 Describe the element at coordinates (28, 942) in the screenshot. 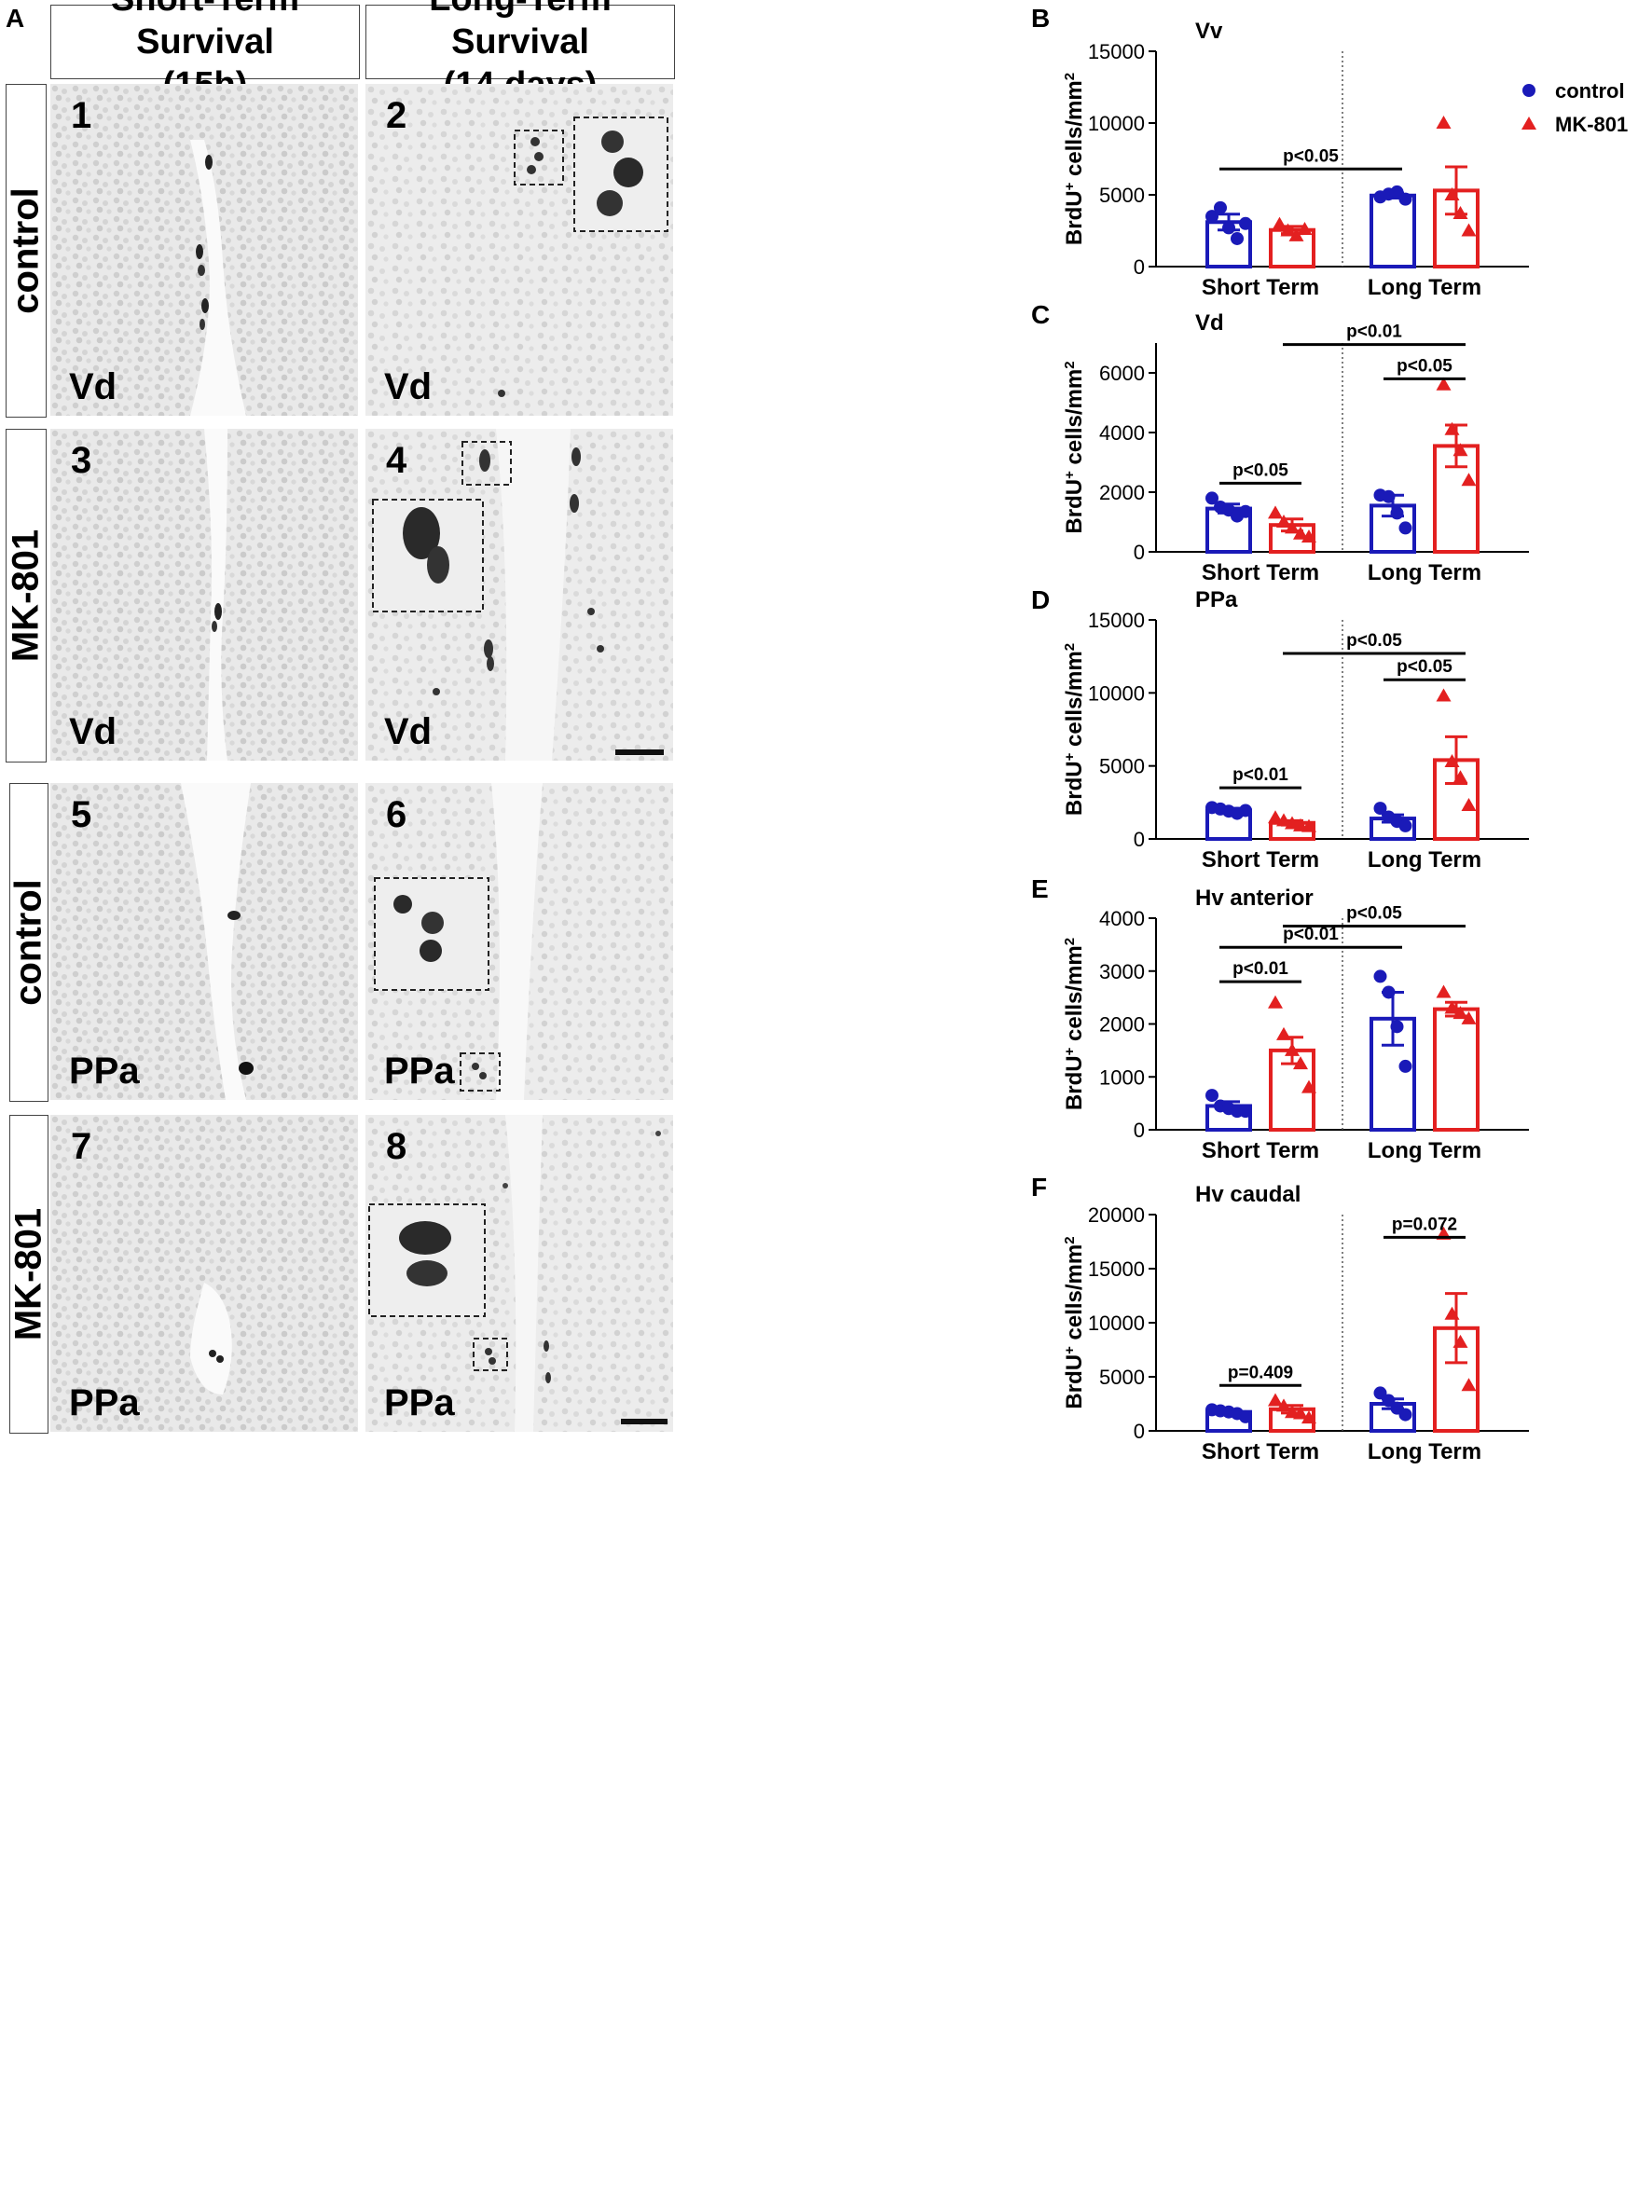

I see `row-label-control-ppa: control` at that location.